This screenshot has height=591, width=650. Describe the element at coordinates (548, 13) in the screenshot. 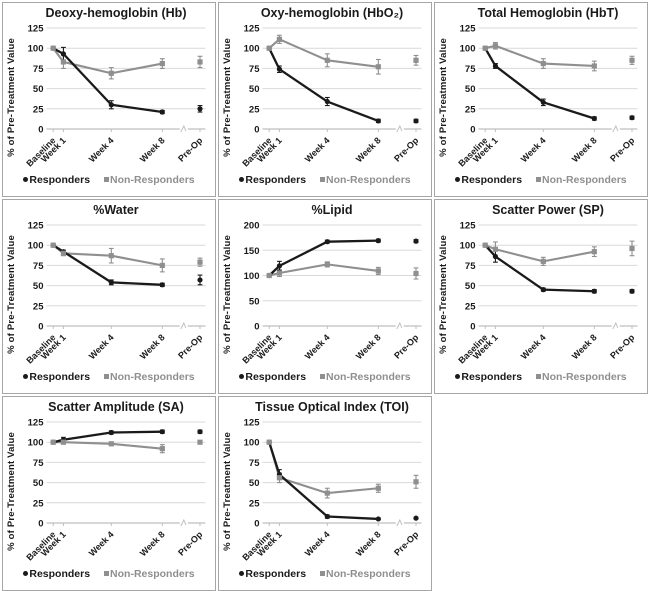

I see `panel-title: Total Hemoglobin (HbT)` at that location.